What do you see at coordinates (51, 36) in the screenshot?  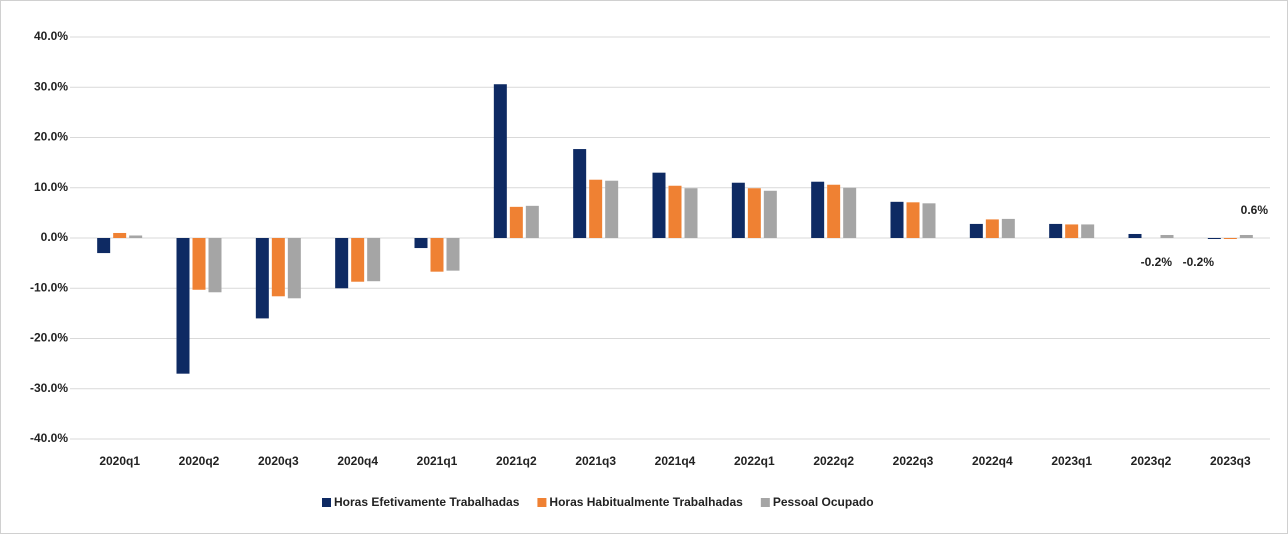 I see `y-tick-label: 40.0%` at bounding box center [51, 36].